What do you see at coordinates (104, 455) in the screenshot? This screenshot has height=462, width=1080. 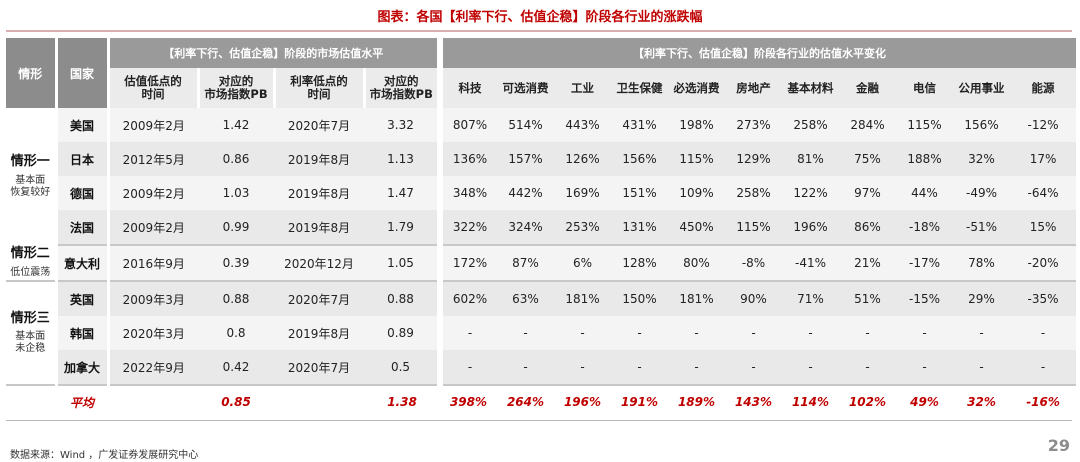 I see `data-source-note: 数据来源：Wind ，广发证券发展研究中心` at bounding box center [104, 455].